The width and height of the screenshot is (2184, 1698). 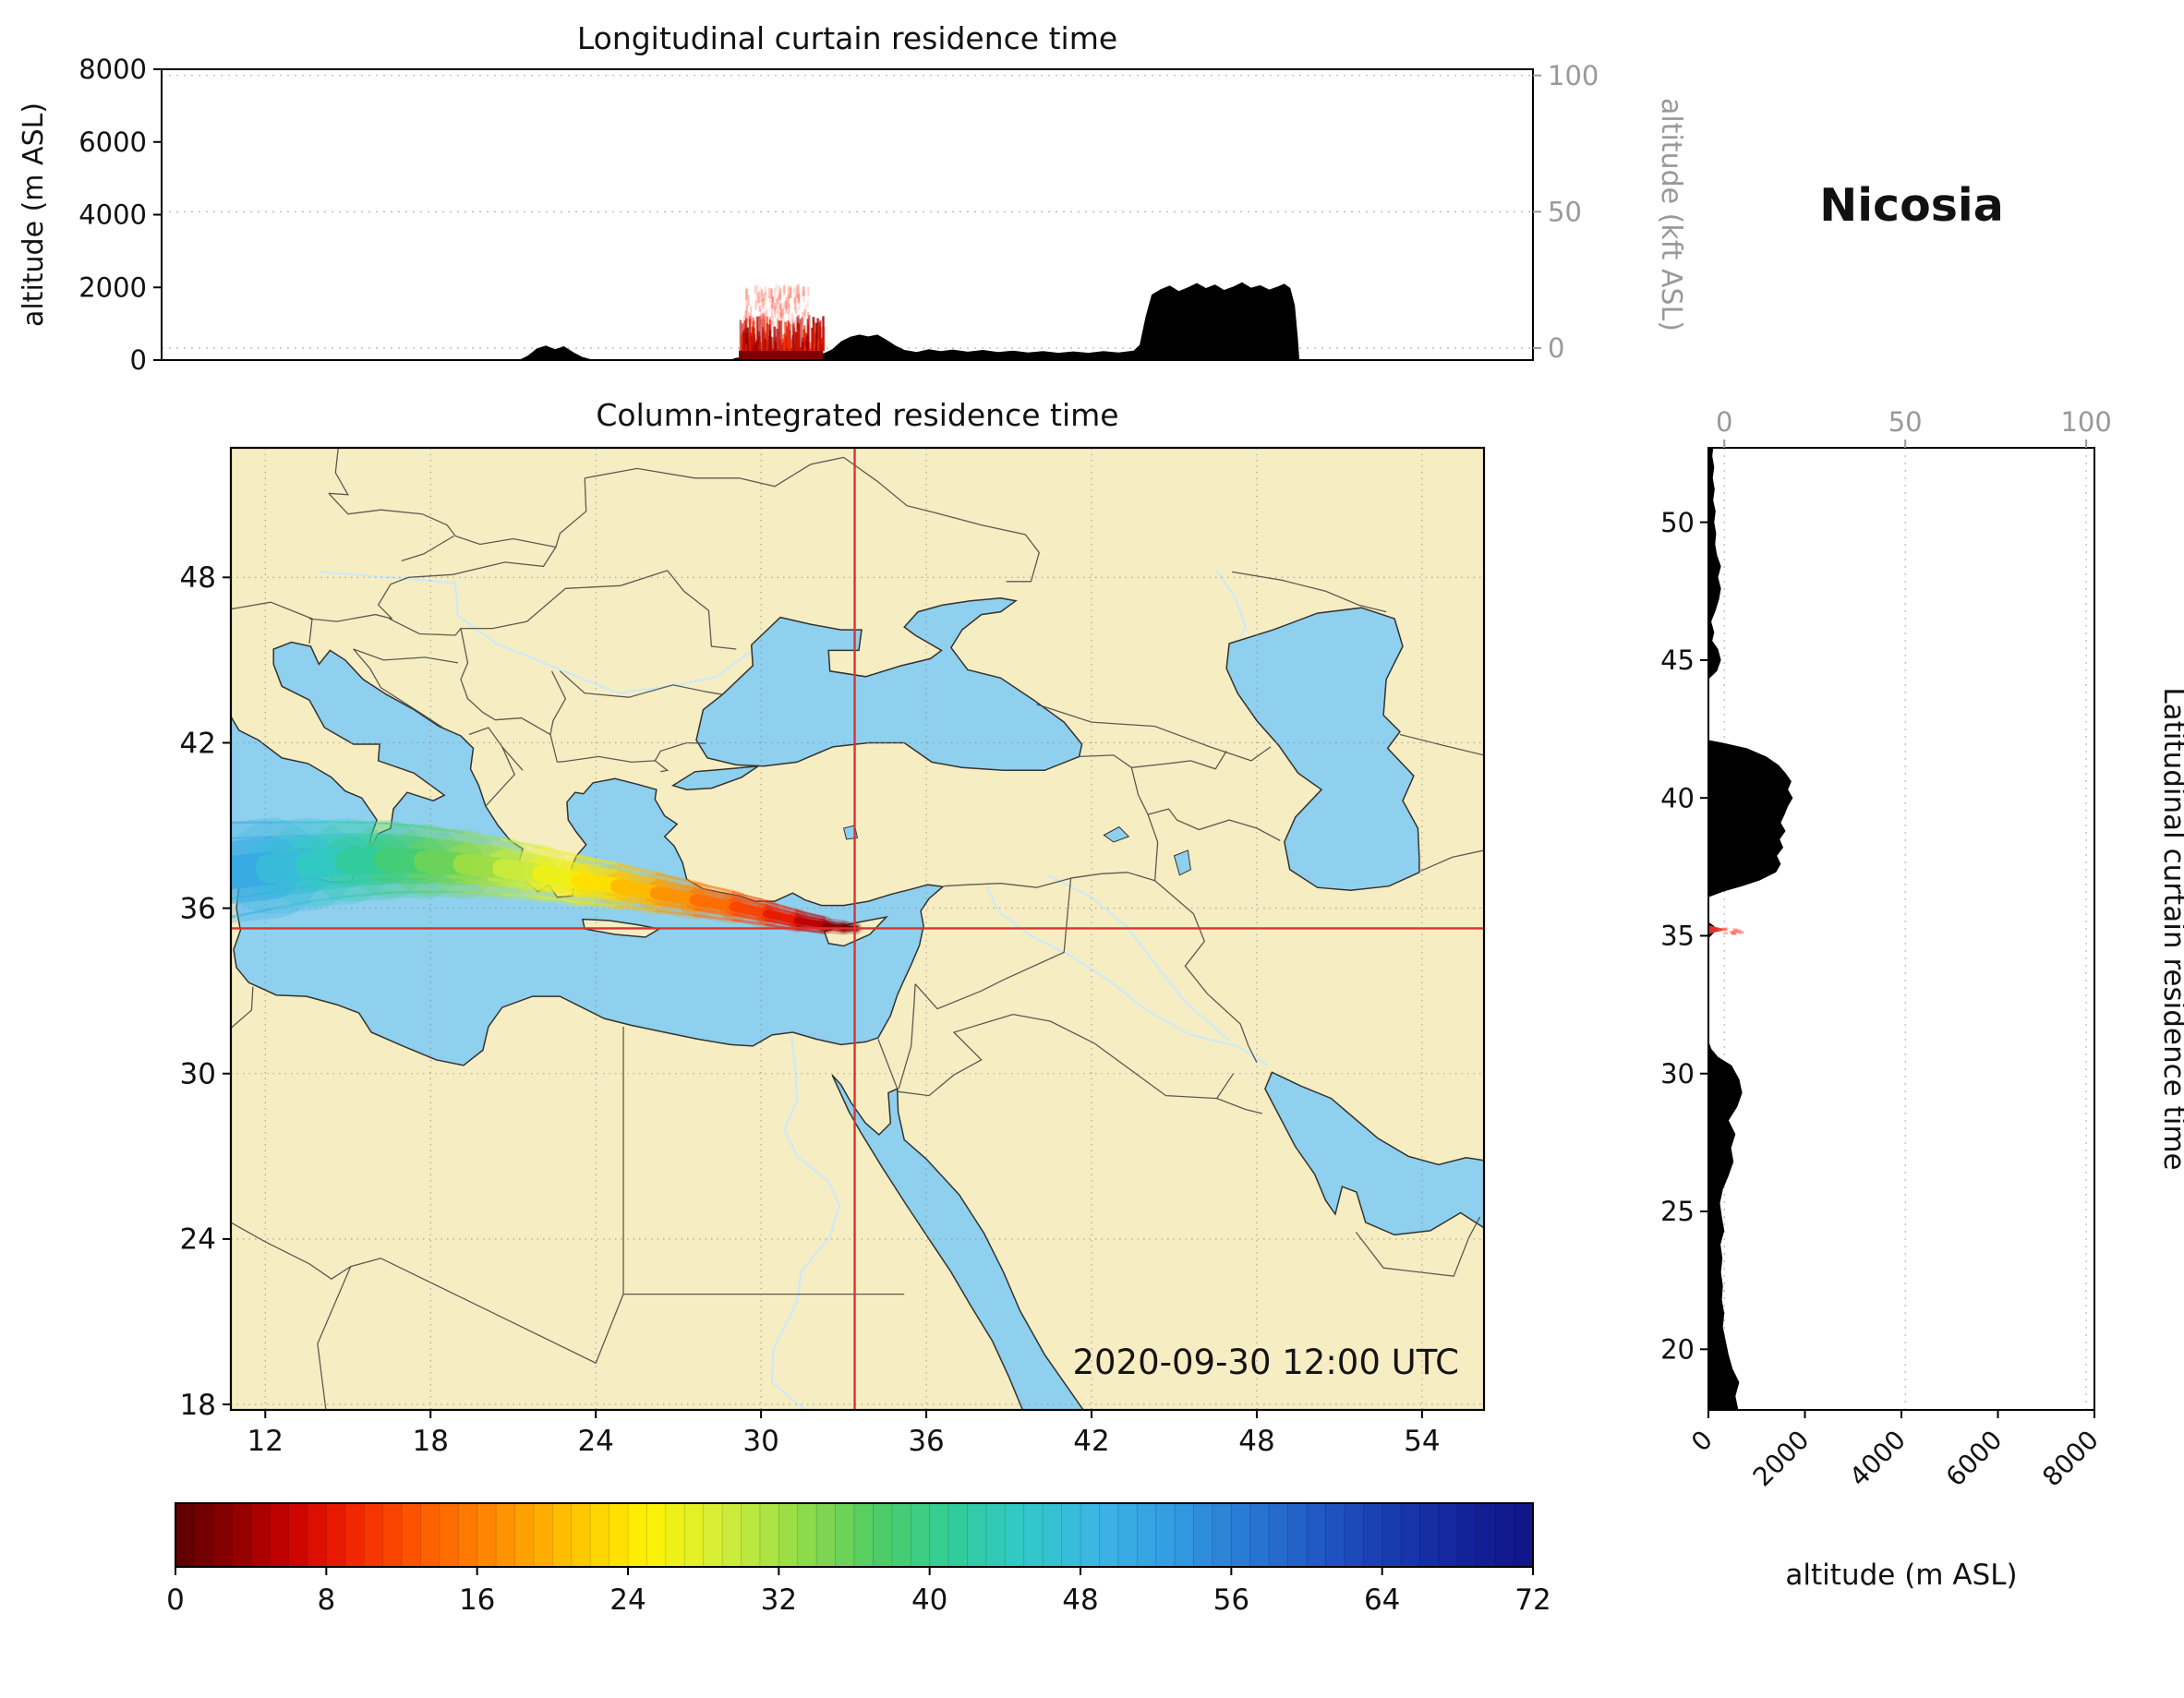 What do you see at coordinates (547, 876) in the screenshot?
I see `trajectory-plume` at bounding box center [547, 876].